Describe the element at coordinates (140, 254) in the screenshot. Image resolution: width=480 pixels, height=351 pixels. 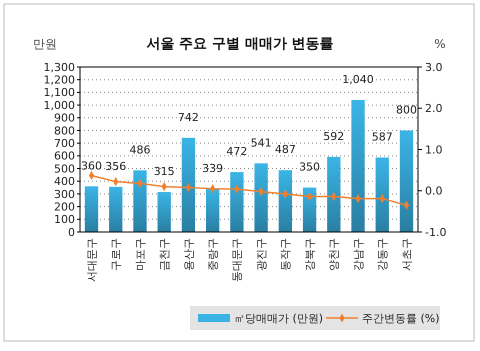
I see `x-tick-label: 마포구` at that location.